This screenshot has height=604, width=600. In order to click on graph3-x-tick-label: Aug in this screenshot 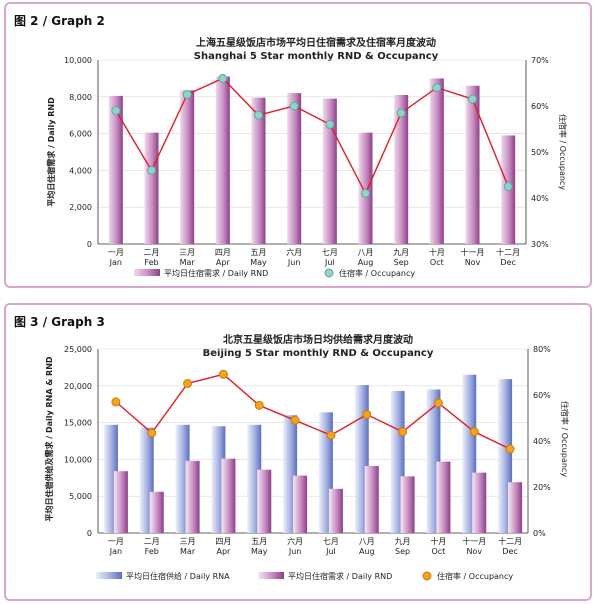, I will do `click(367, 551)`.